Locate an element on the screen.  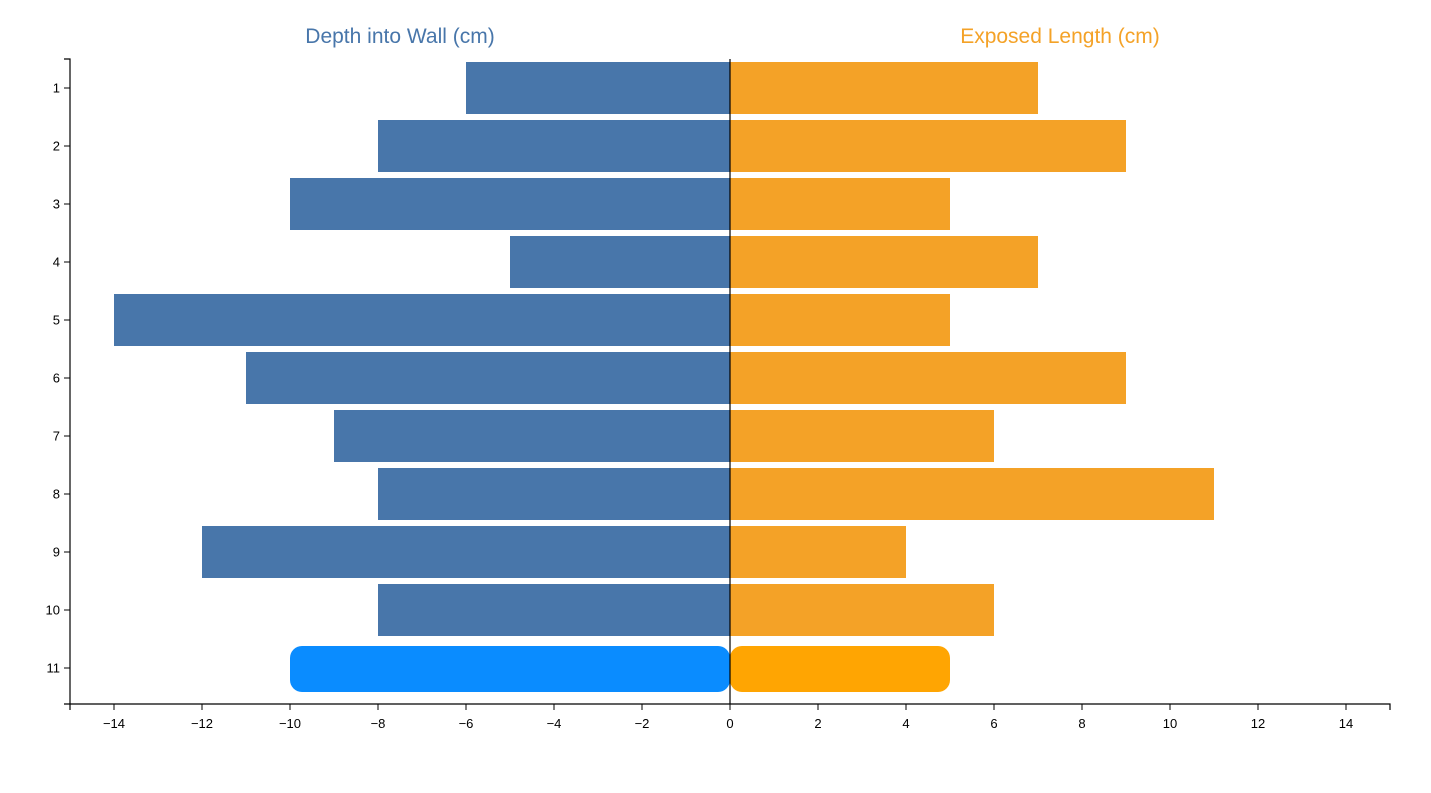
x-axis: −14 −12 −10 −8 −6 −4 −2 0 2 4 6 8 10 12 14 is located at coordinates (730, 717).